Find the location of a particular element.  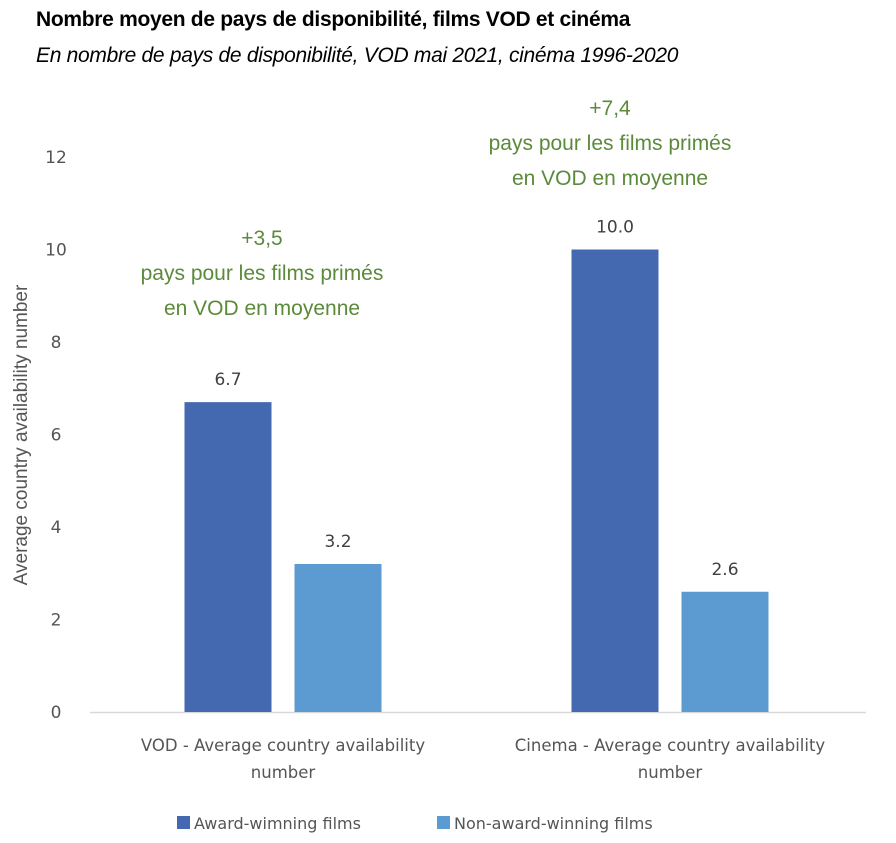

y-tick-label: 4 is located at coordinates (56, 528).